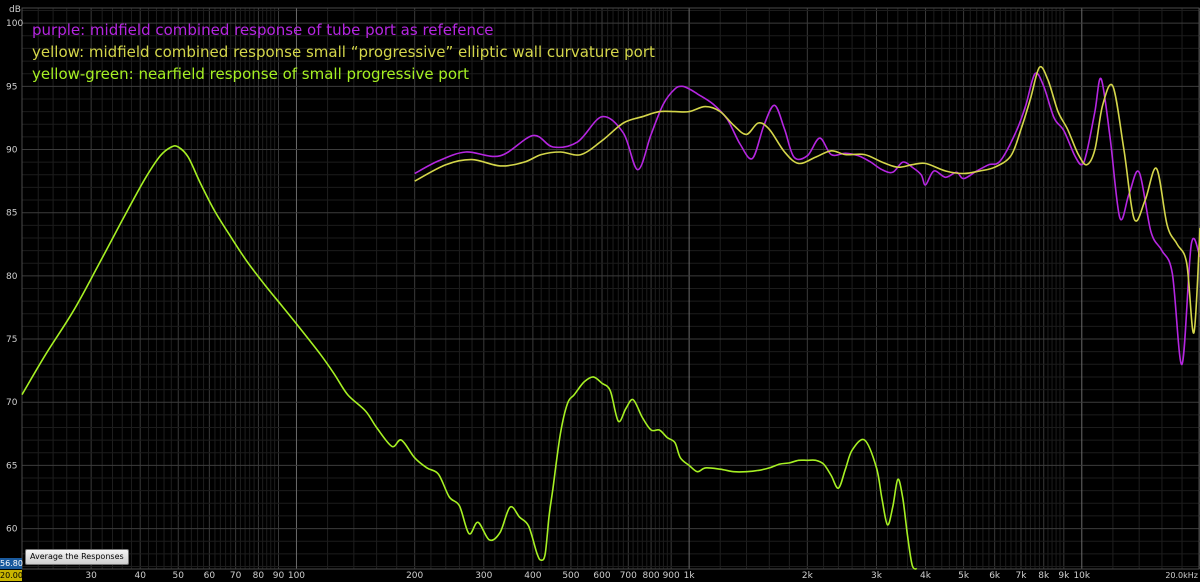  I want to click on x-tick-label: 60, so click(210, 576).